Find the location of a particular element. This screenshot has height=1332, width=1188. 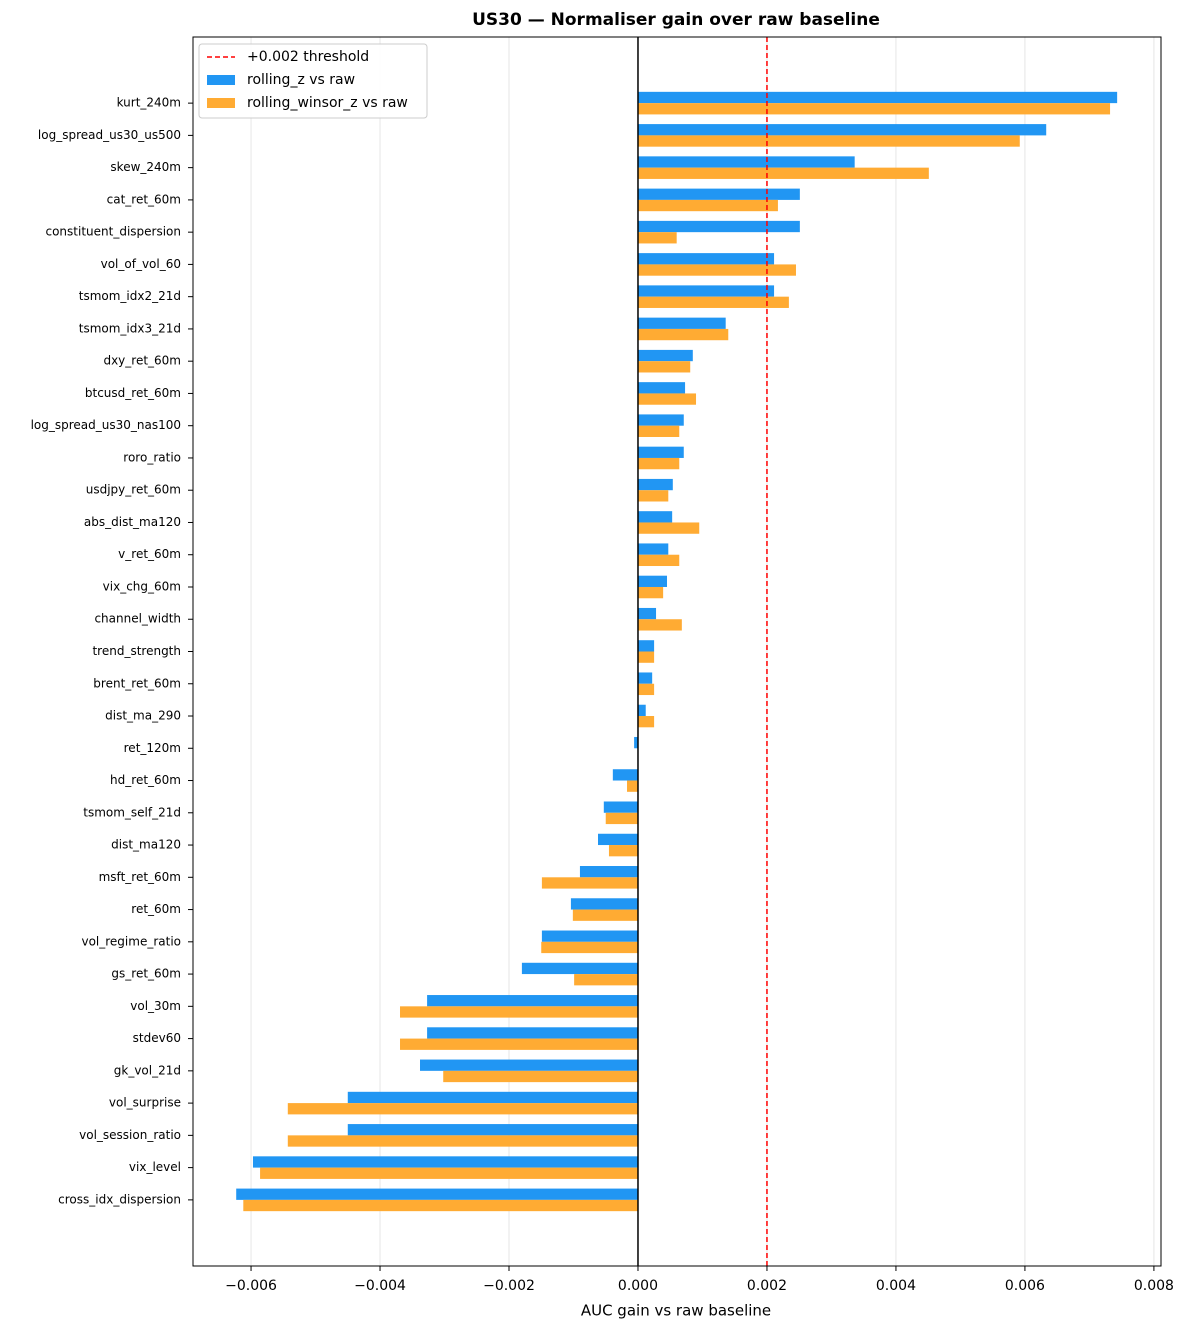

y-tick-label: vol_30m is located at coordinates (155, 1006).